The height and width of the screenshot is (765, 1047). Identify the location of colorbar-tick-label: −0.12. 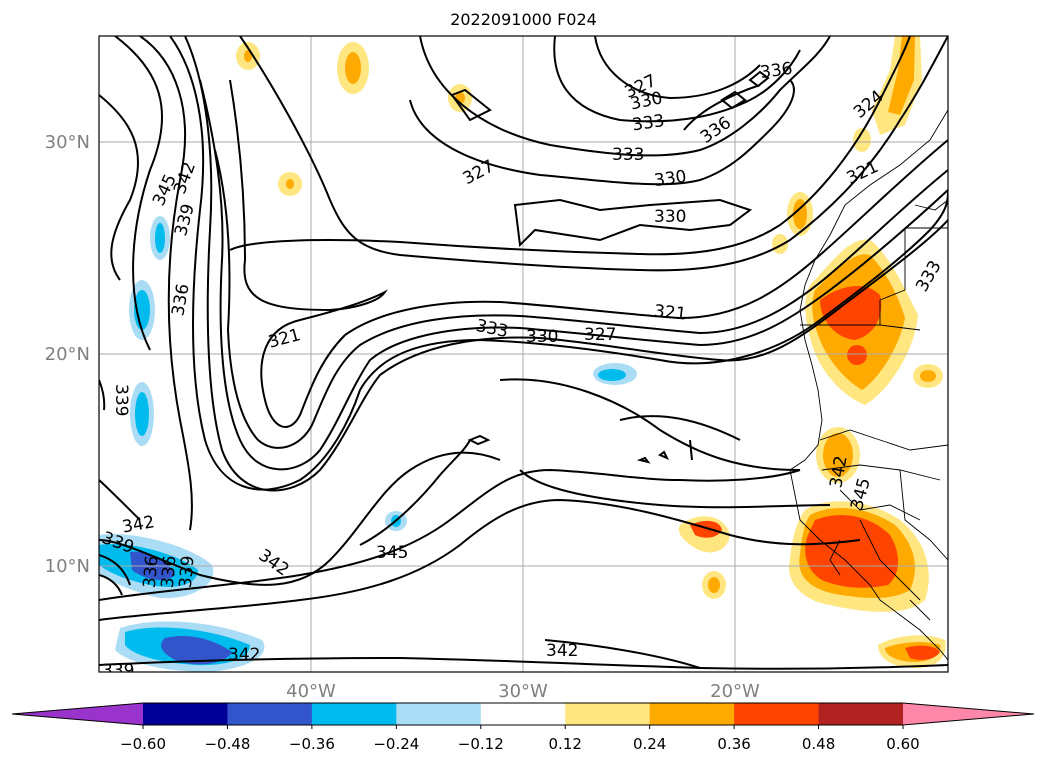
(481, 744).